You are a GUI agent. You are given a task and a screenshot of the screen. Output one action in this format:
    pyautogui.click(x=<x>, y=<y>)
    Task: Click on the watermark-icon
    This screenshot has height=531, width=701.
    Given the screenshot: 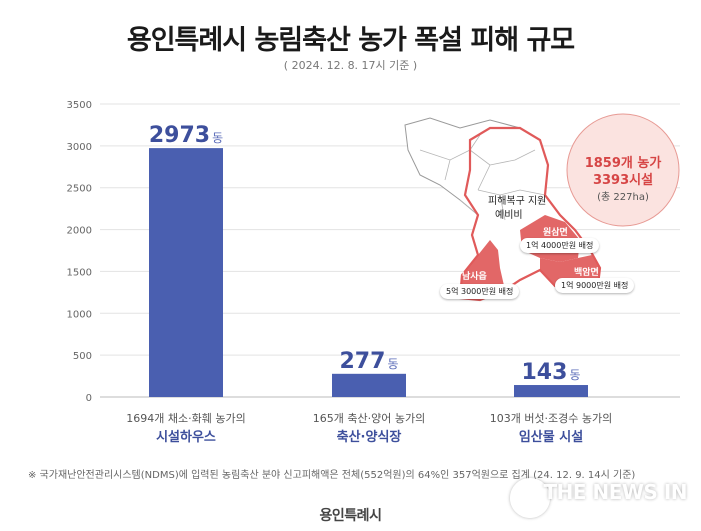 What is the action you would take?
    pyautogui.click(x=530, y=498)
    